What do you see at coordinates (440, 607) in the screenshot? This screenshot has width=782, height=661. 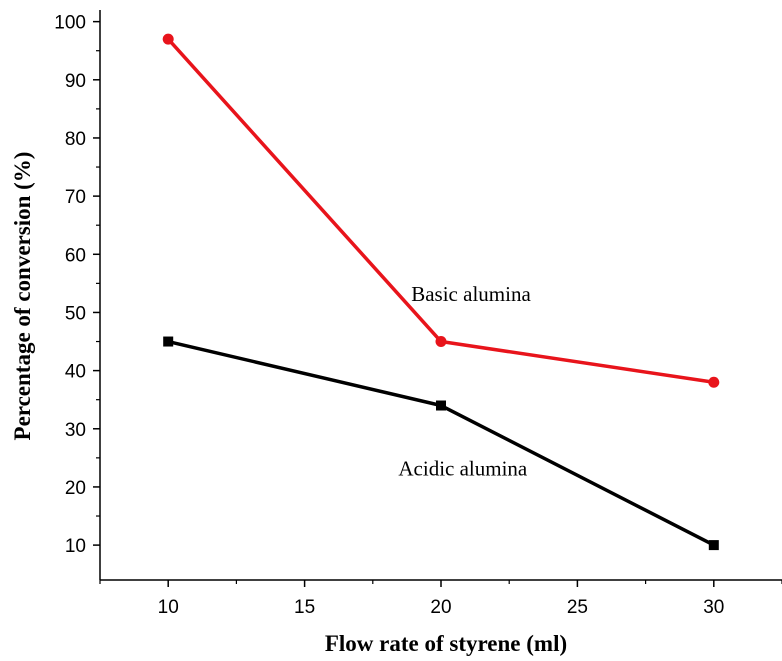 I see `x-tick-label: 20` at bounding box center [440, 607].